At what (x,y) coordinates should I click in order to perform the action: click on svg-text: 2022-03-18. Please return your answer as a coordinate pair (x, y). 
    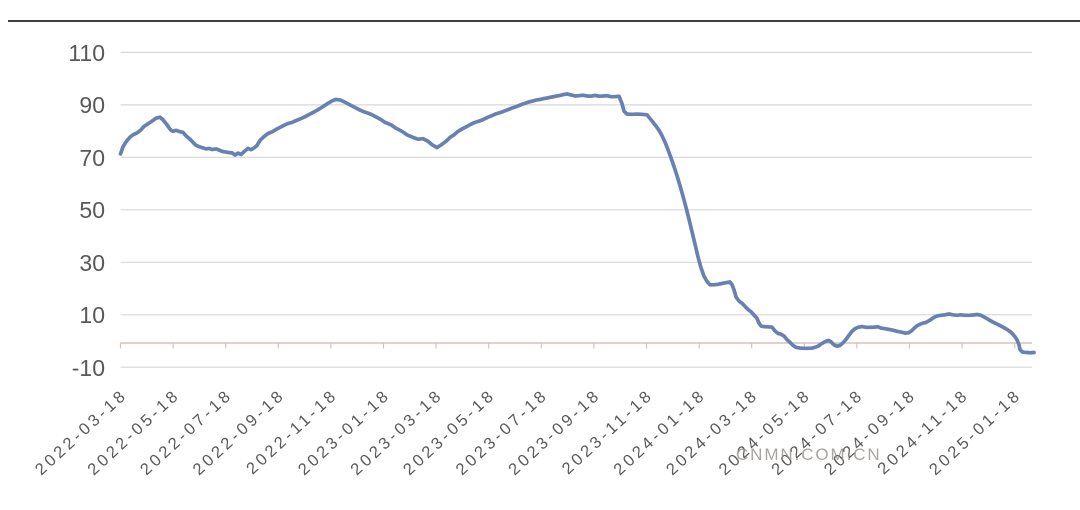
    Looking at the image, I should click on (81, 432).